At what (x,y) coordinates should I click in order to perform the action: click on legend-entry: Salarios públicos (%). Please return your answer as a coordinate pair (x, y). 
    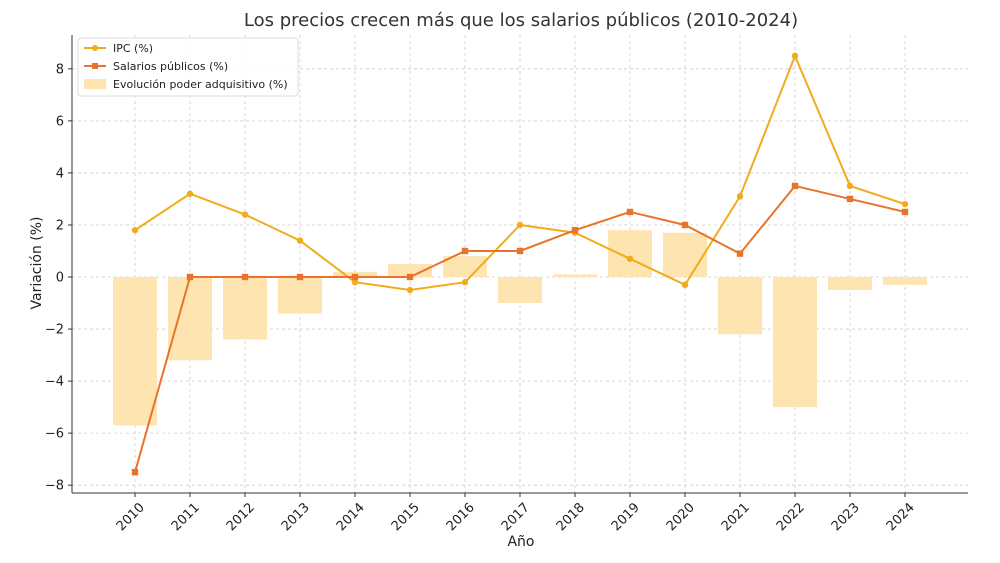
    Looking at the image, I should click on (156, 66).